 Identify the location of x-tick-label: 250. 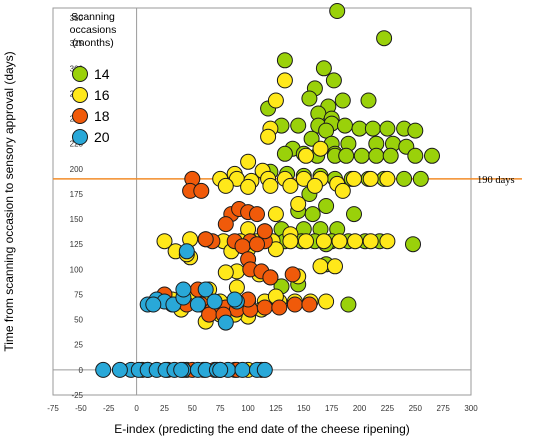
(416, 408).